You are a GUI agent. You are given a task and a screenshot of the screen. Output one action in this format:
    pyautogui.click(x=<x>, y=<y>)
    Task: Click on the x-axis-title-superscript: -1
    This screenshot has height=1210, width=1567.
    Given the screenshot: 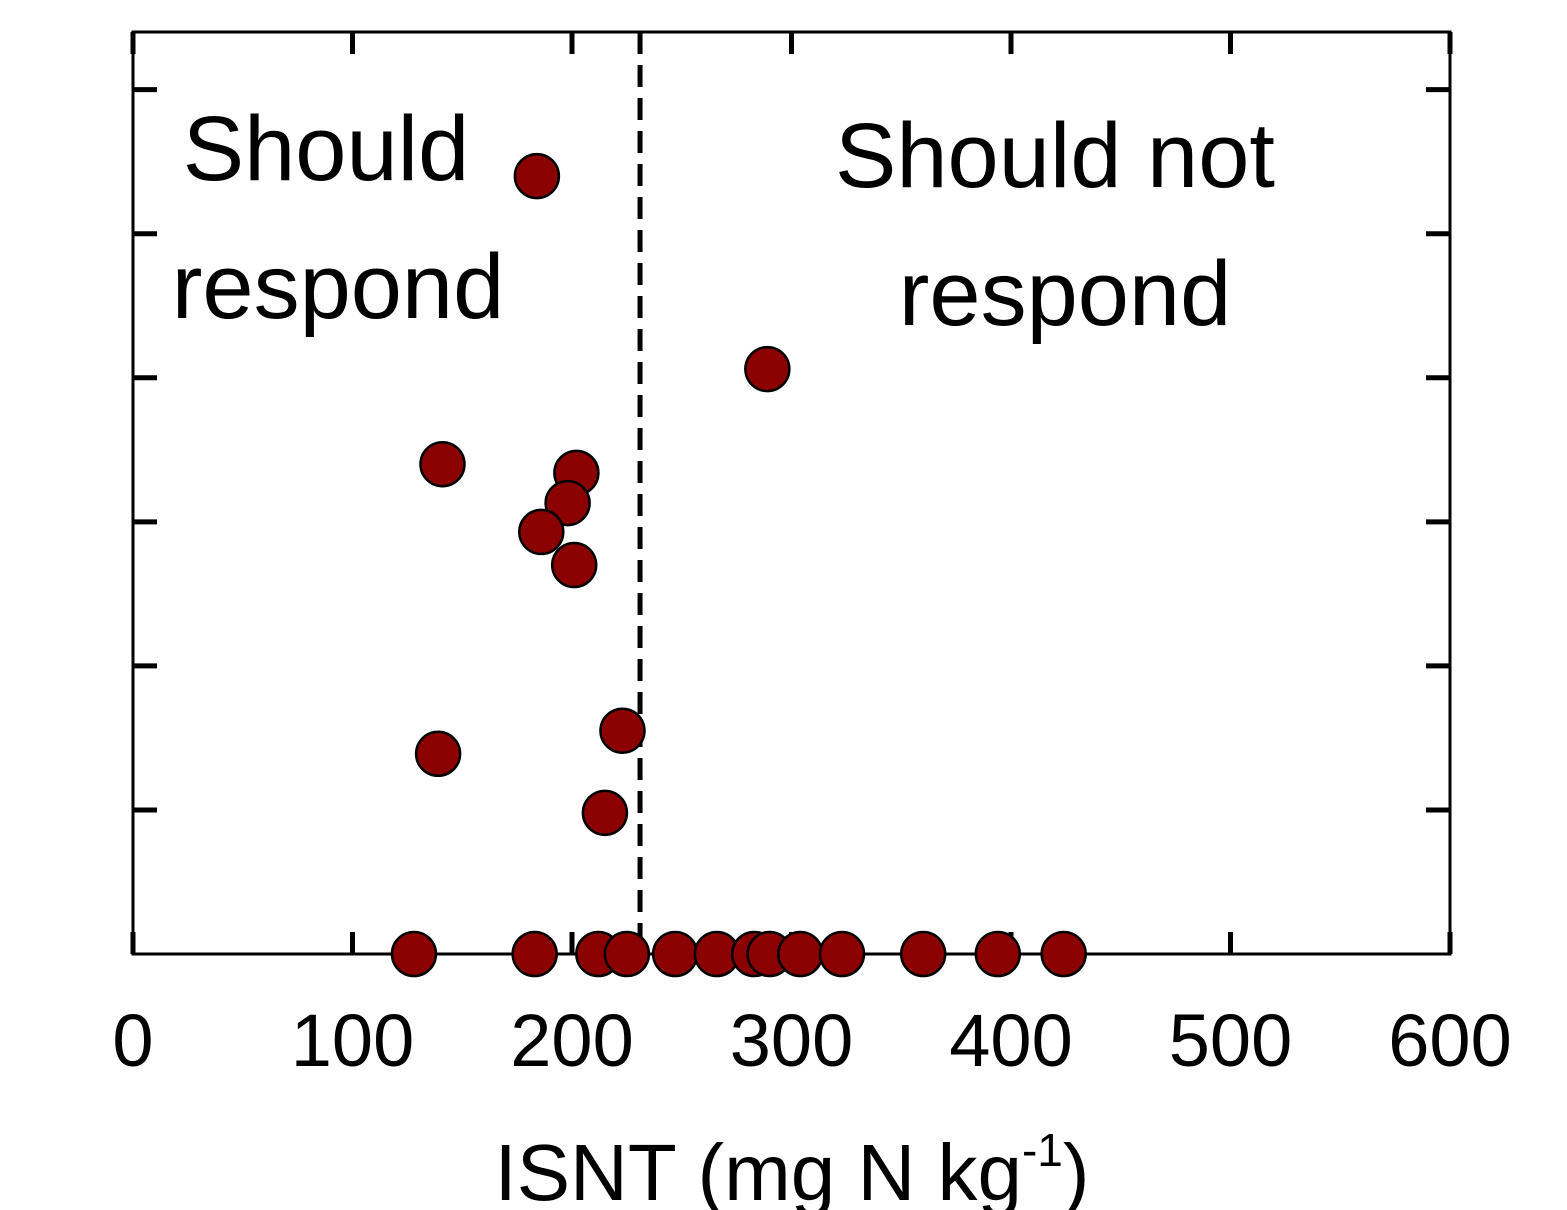 What is the action you would take?
    pyautogui.click(x=1042, y=1150)
    